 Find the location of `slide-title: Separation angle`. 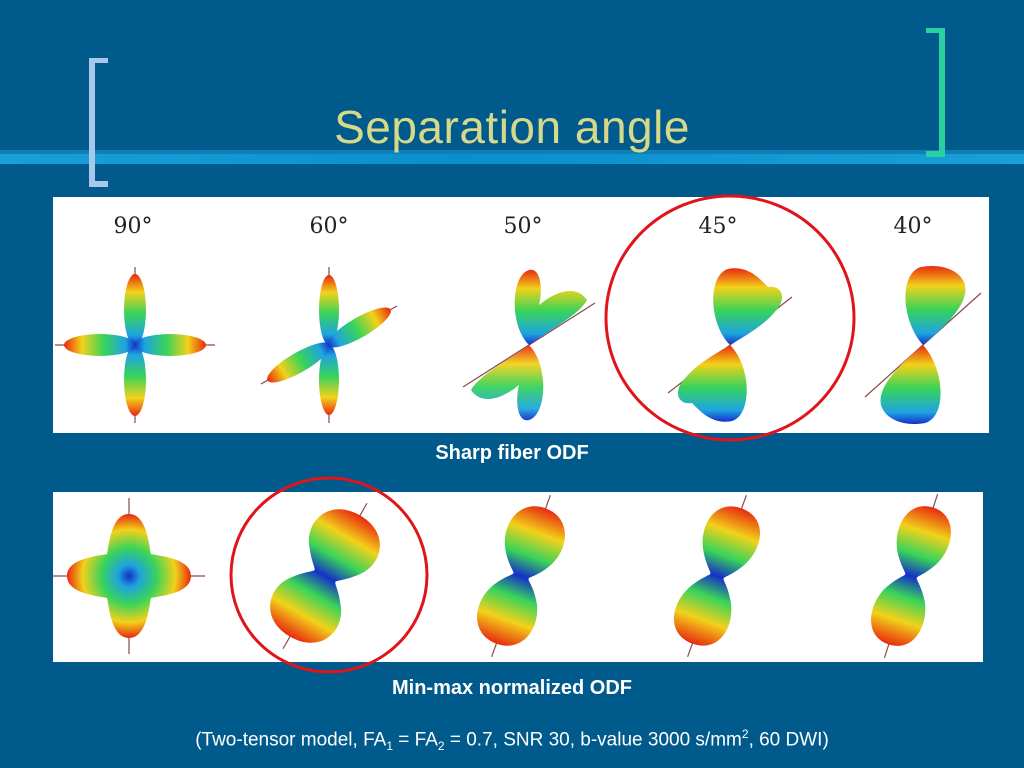

slide-title: Separation angle is located at coordinates (512, 127).